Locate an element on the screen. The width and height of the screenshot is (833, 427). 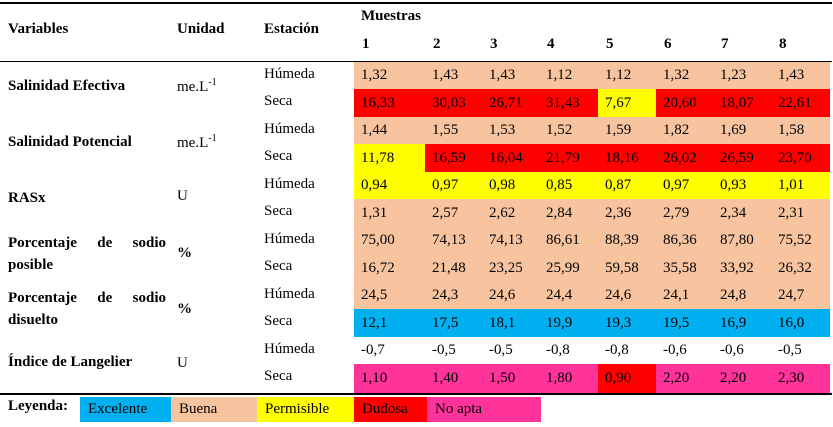
table-cell: 16,72 is located at coordinates (389, 268).